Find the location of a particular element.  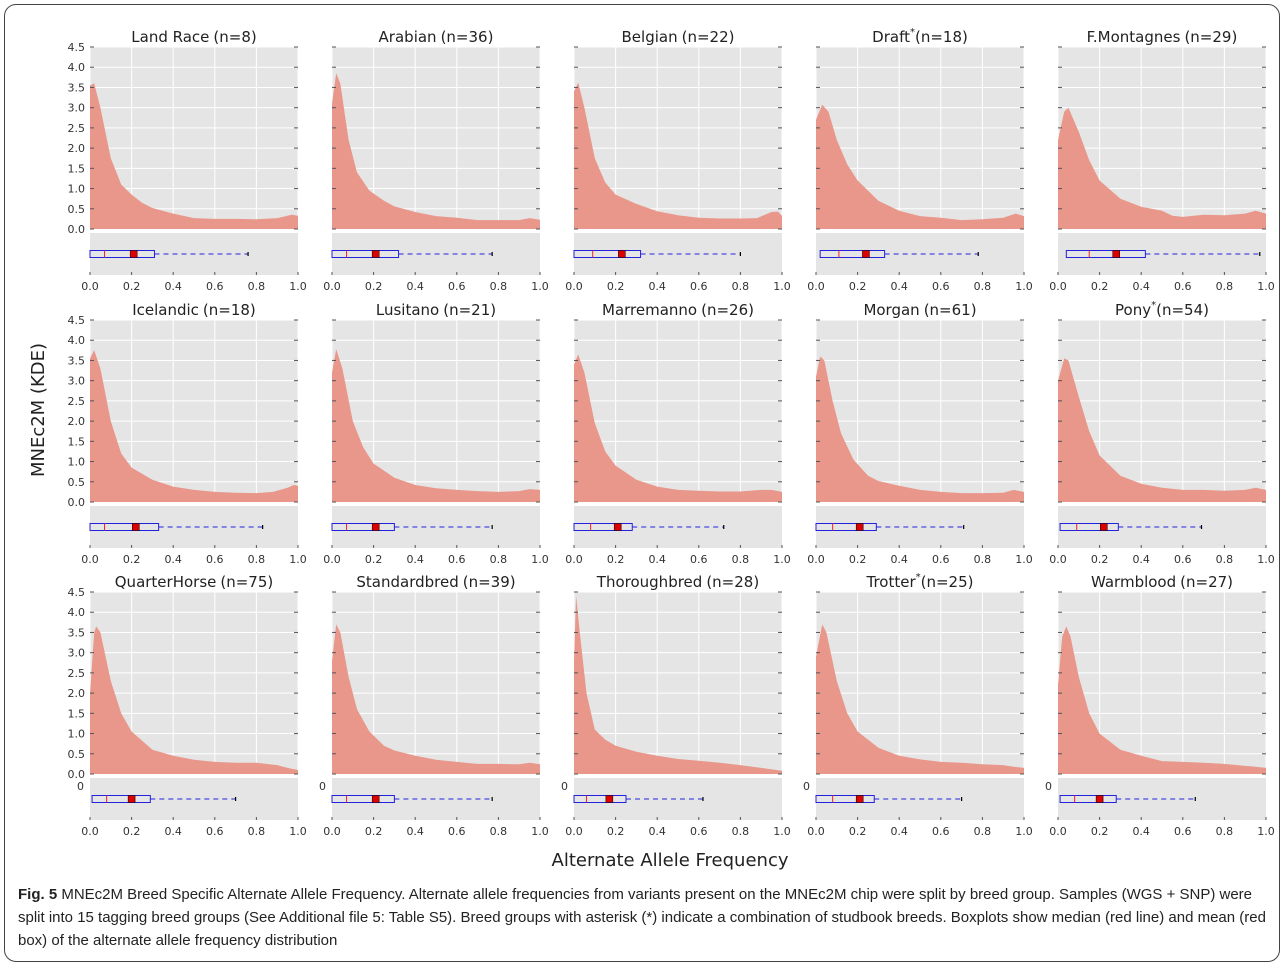

panel-title-breed: Marremanno is located at coordinates (649, 310).